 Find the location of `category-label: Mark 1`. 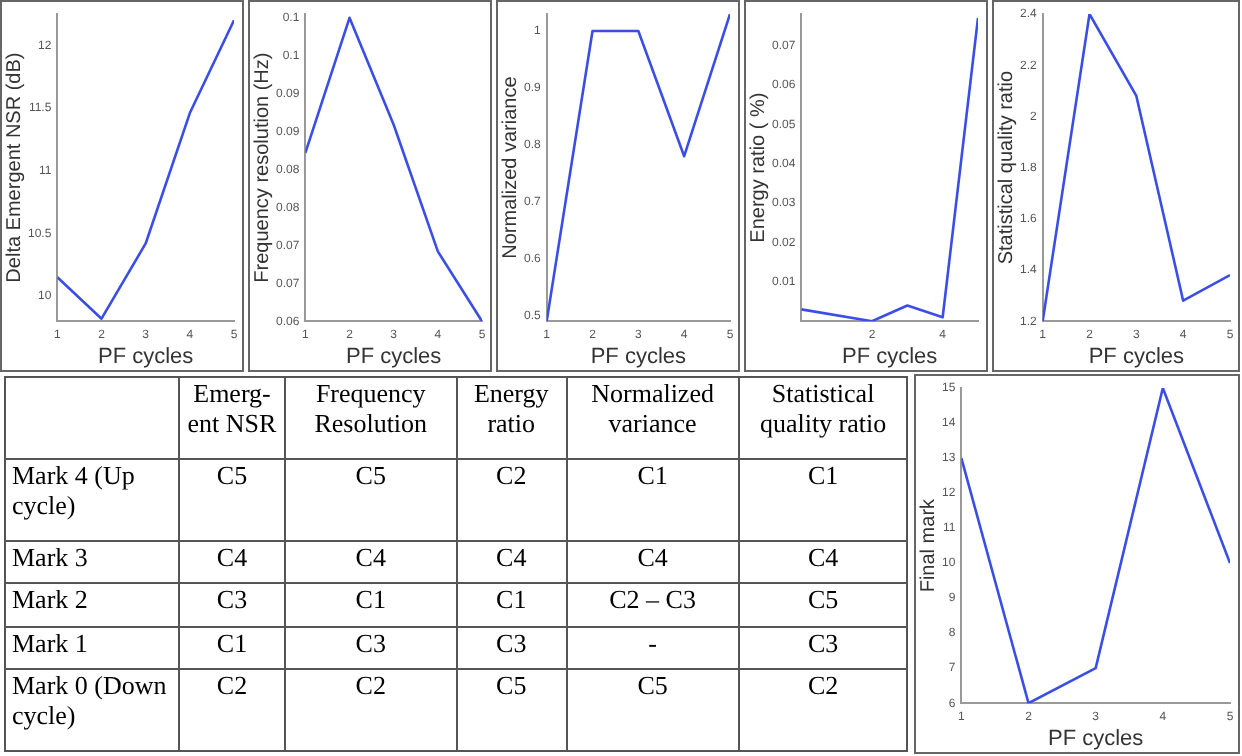

category-label: Mark 1 is located at coordinates (50, 642).